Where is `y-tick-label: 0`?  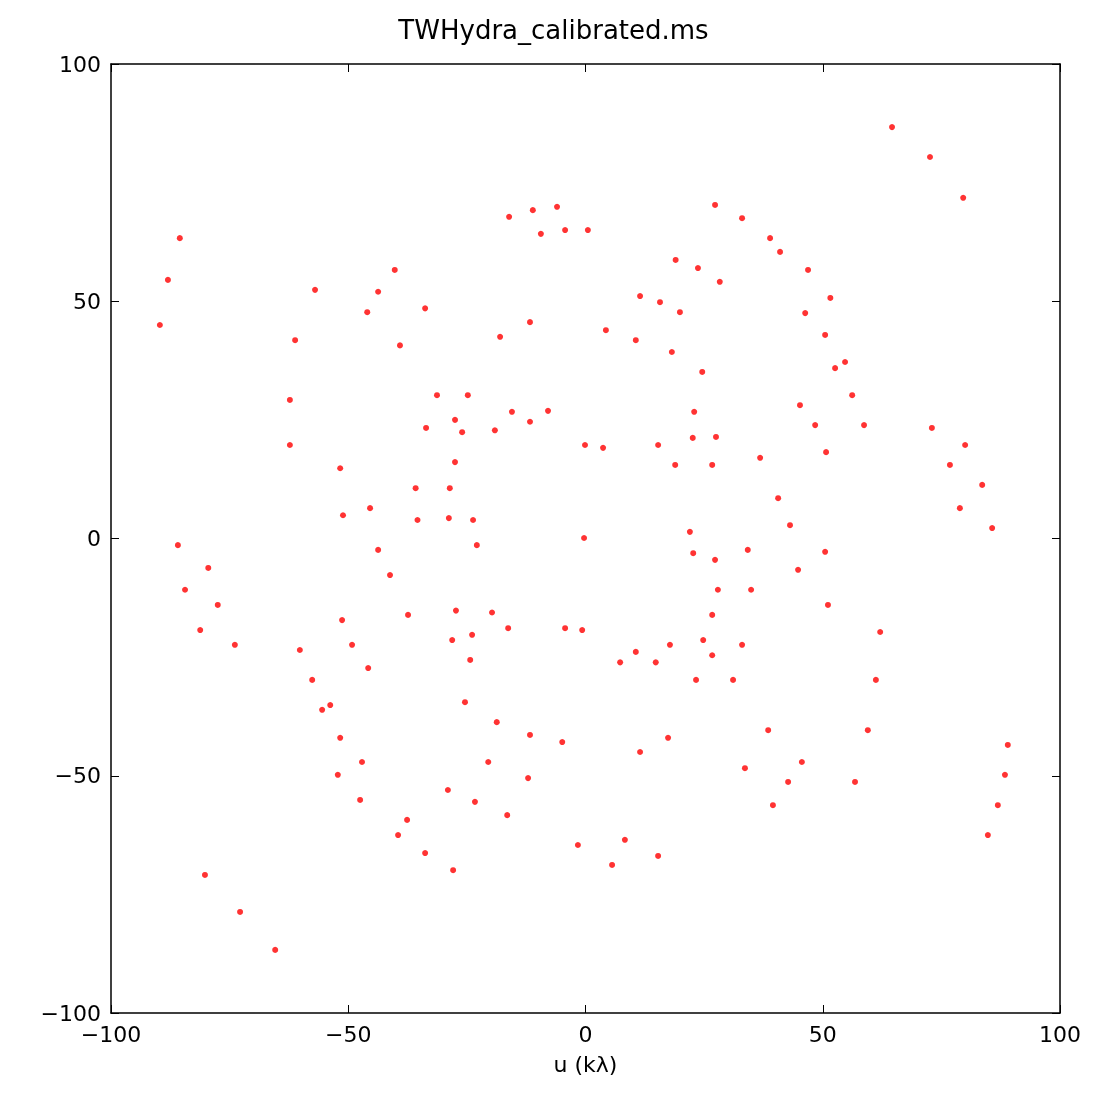 y-tick-label: 0 is located at coordinates (94, 538).